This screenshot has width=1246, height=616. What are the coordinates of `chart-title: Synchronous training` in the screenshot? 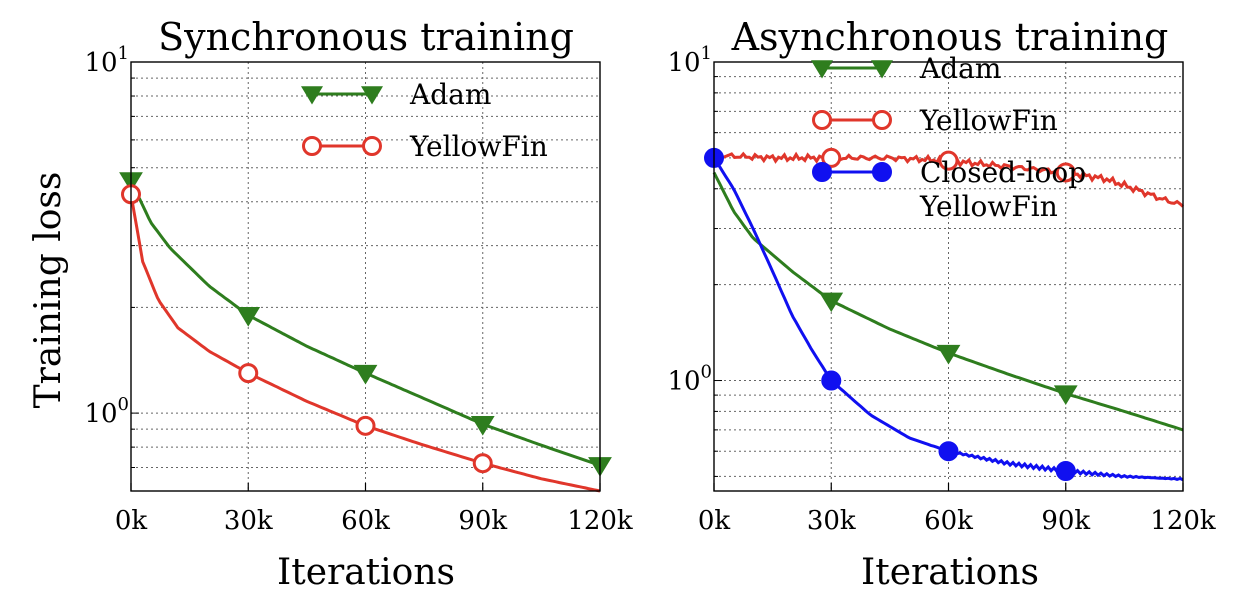 It's located at (366, 37).